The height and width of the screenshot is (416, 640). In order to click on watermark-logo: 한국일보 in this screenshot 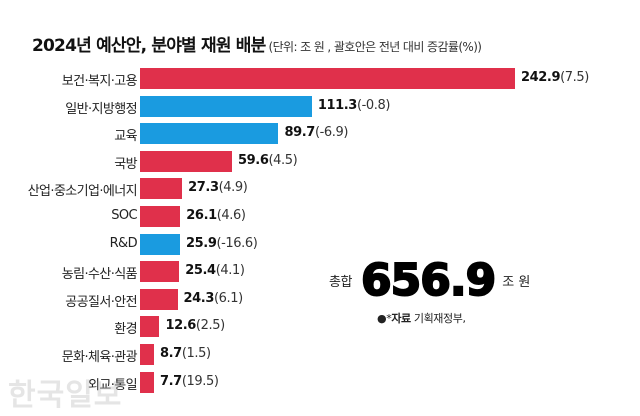, I will do `click(65, 395)`.